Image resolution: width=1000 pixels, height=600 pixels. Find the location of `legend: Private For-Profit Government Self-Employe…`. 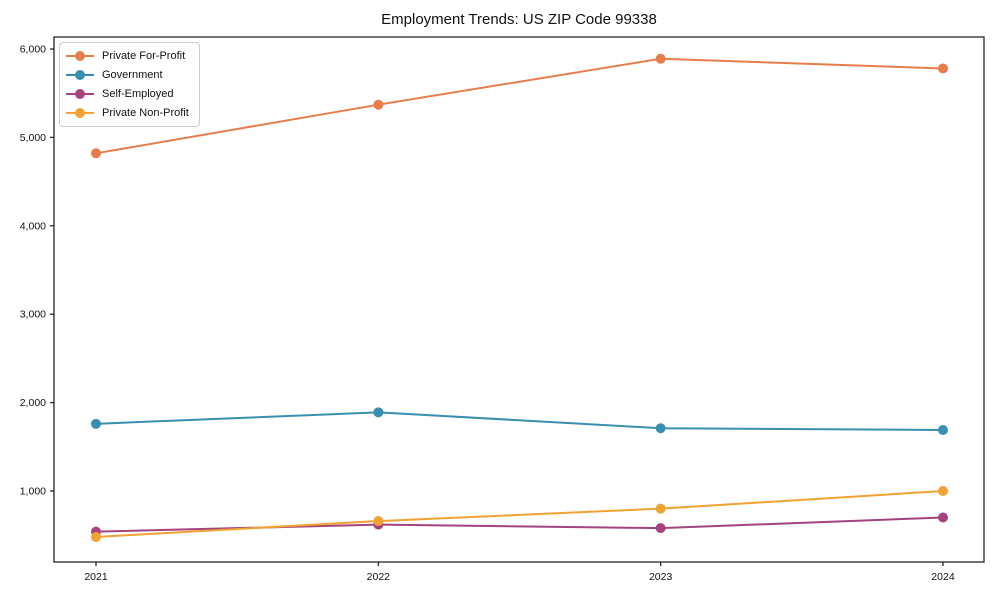

legend: Private For-Profit Government Self-Employe… is located at coordinates (129, 84).